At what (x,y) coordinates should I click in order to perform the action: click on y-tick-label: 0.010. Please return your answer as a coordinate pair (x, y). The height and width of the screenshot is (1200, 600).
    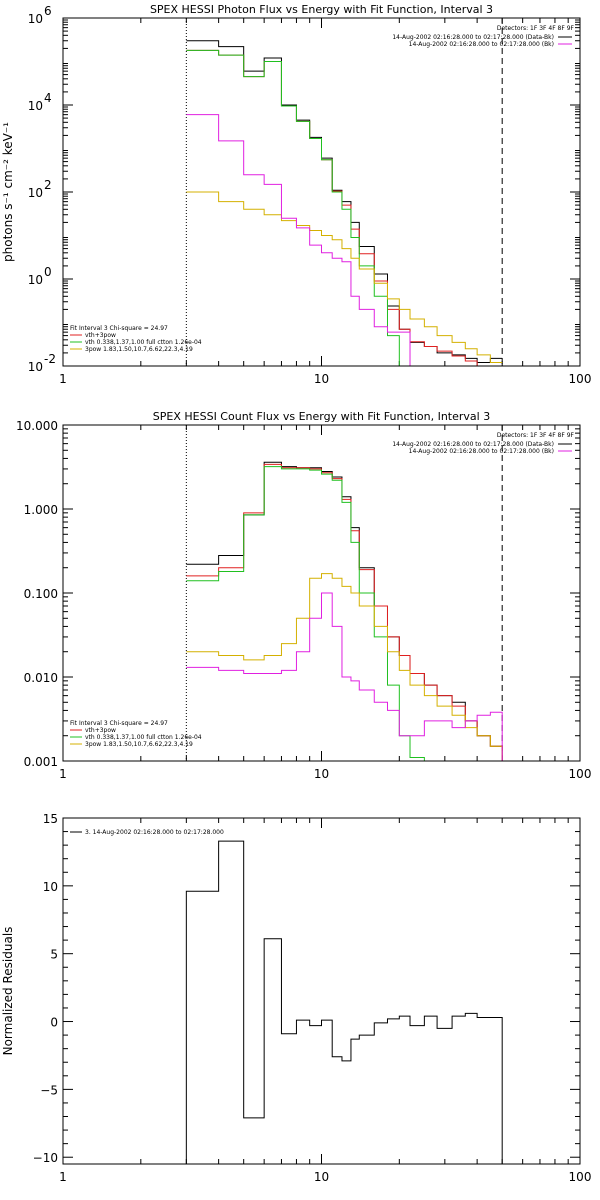
    Looking at the image, I should click on (41, 678).